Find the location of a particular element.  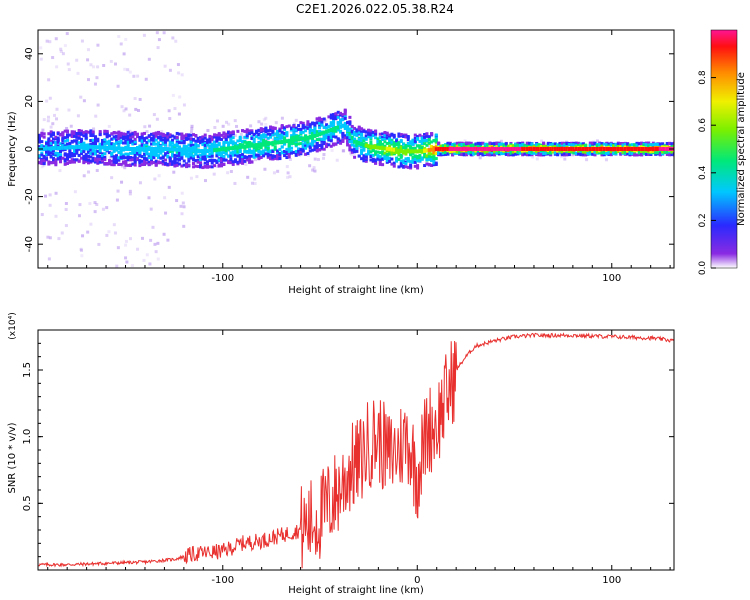

page-title: C2E1.2026.022.05.38.R24 is located at coordinates (375, 9).